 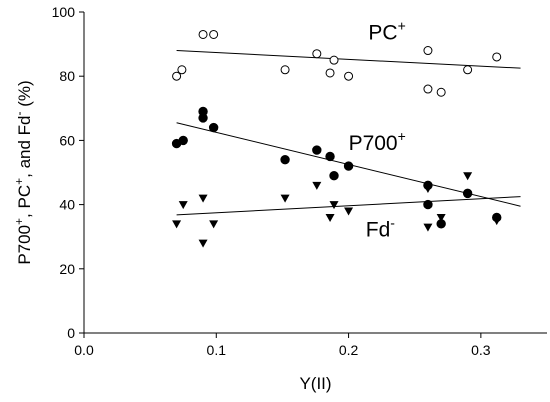 What do you see at coordinates (23, 172) in the screenshot?
I see `y-axis-title: P700+, PC+, and Fd- (%)` at bounding box center [23, 172].